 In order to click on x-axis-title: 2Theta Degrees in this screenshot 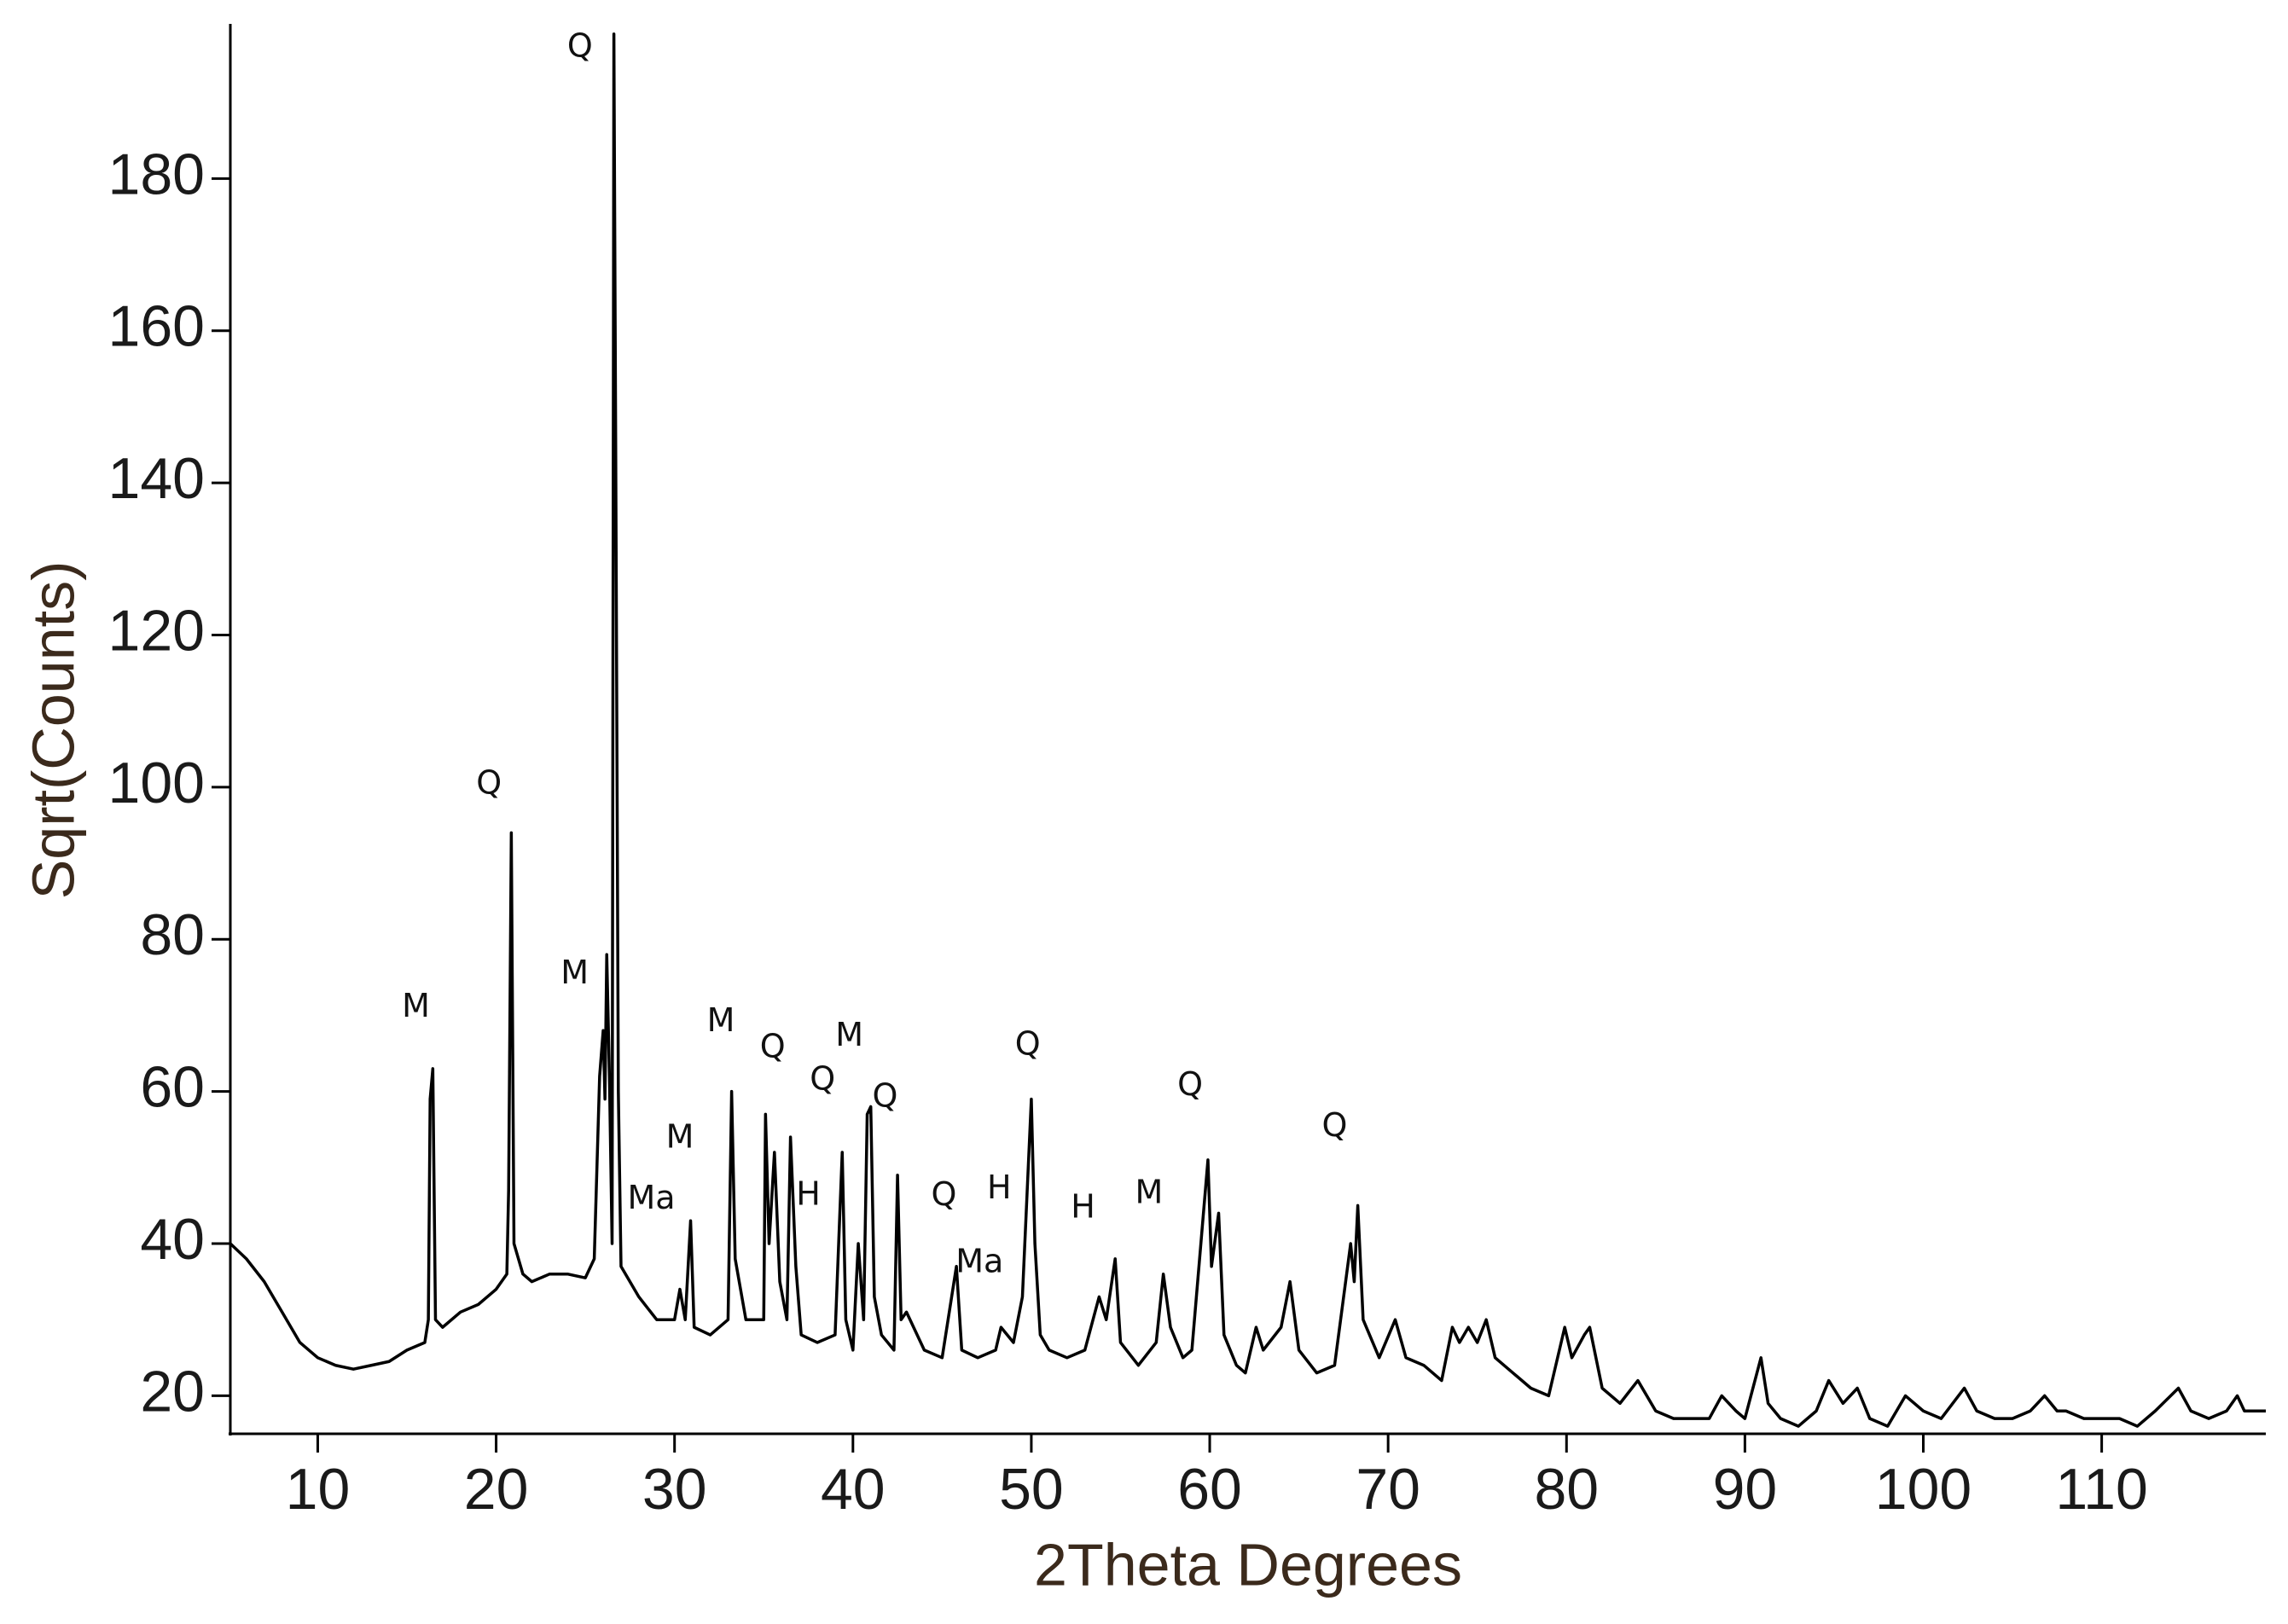, I will do `click(1248, 1564)`.